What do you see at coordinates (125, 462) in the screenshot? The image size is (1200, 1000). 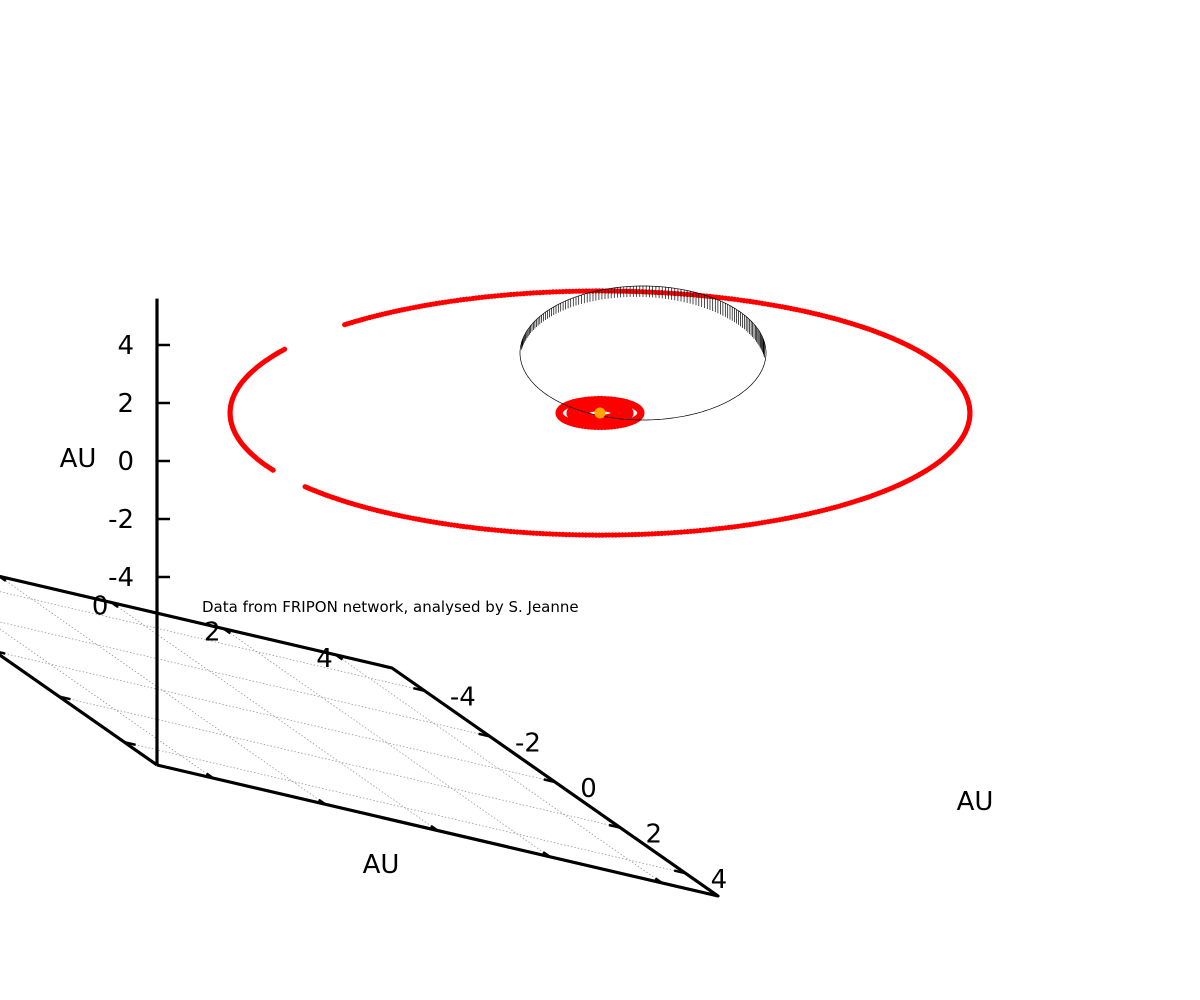 I see `z-tick-label: 0` at bounding box center [125, 462].